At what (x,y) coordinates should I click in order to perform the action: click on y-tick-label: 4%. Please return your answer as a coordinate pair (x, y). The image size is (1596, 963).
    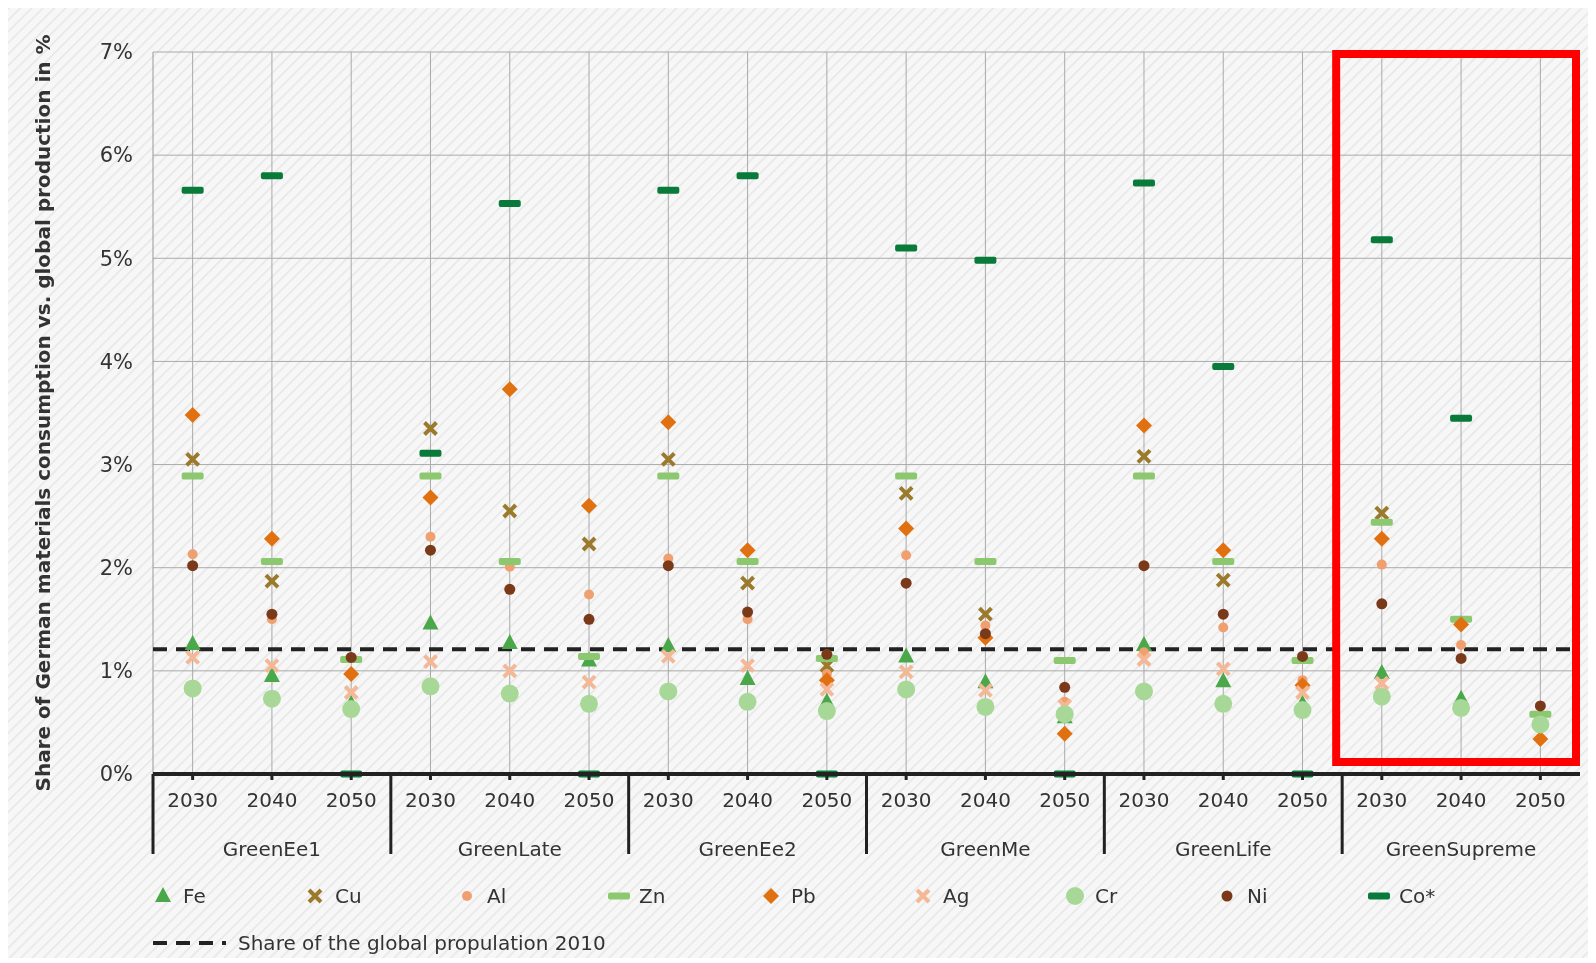
    Looking at the image, I should click on (116, 361).